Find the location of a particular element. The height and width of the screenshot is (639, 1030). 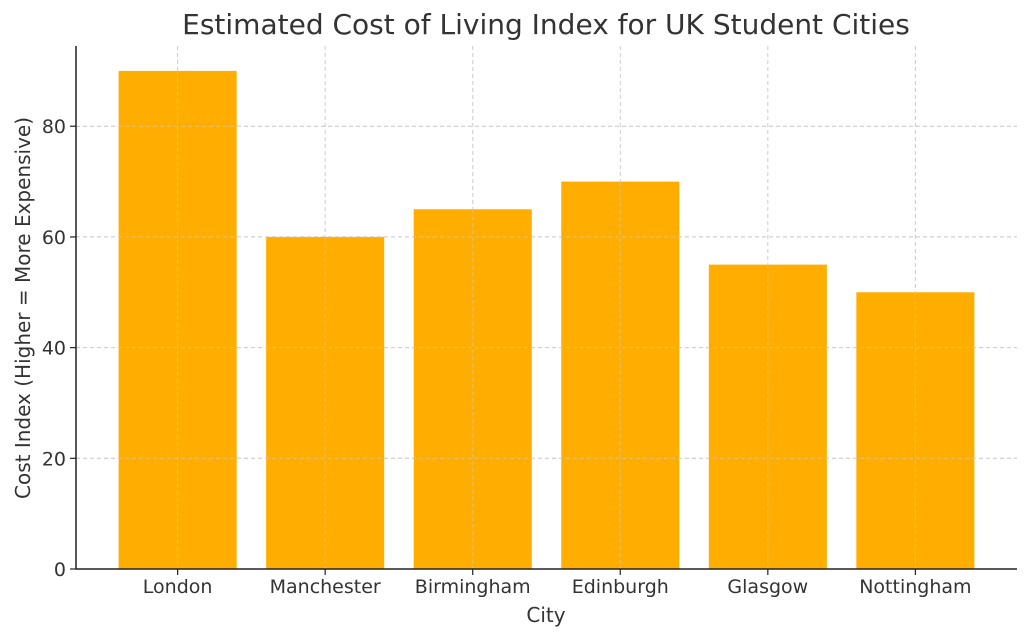

x-tick-label: Manchester is located at coordinates (325, 587).